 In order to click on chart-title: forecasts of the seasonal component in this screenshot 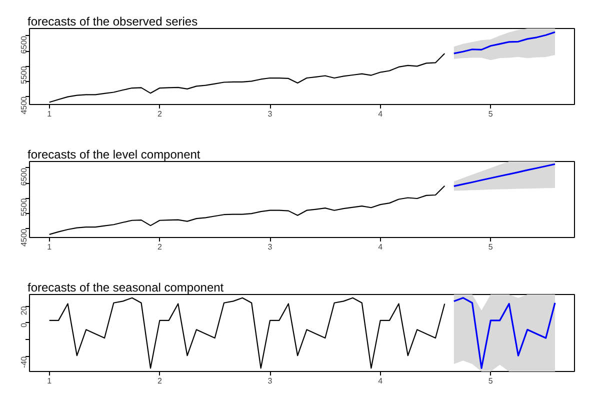, I will do `click(126, 287)`.